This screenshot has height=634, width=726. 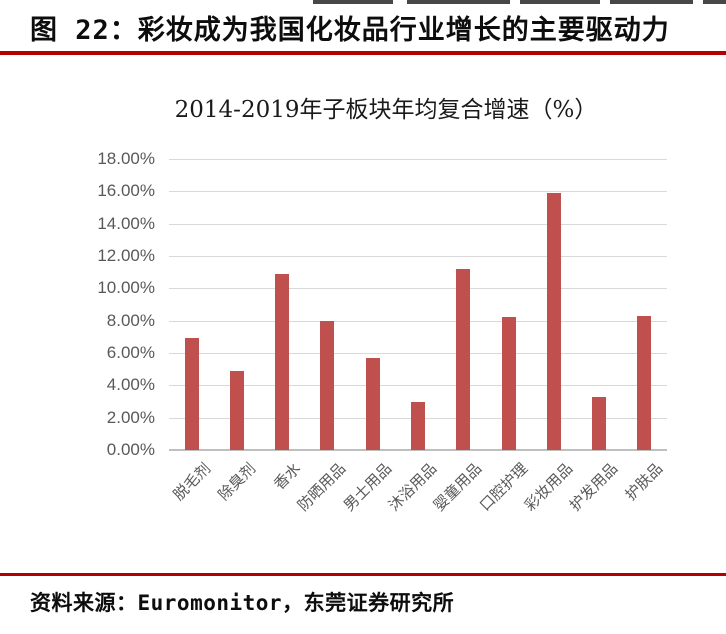 What do you see at coordinates (644, 382) in the screenshot?
I see `bar-护肤品` at bounding box center [644, 382].